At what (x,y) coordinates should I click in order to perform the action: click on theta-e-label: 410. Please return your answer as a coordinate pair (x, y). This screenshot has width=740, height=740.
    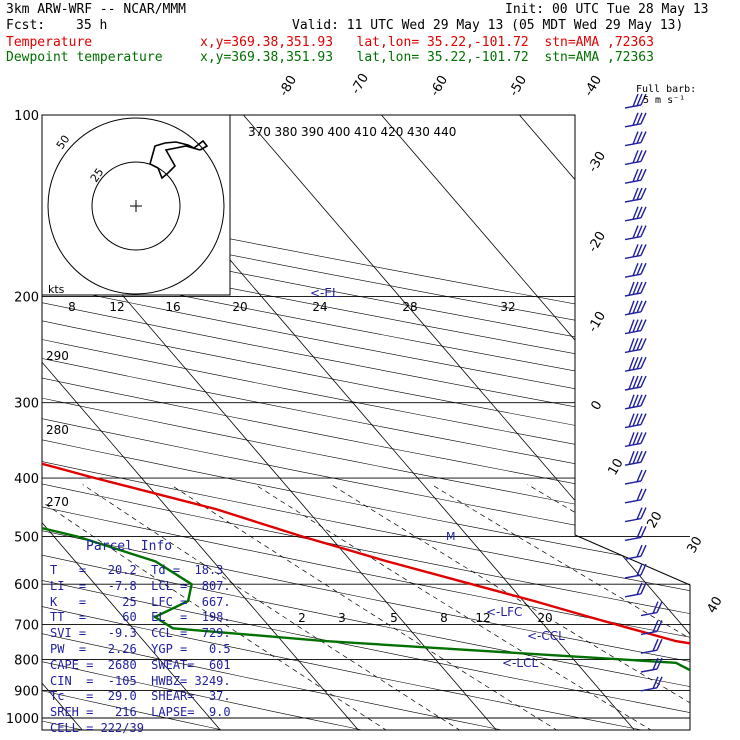
    Looking at the image, I should click on (365, 132).